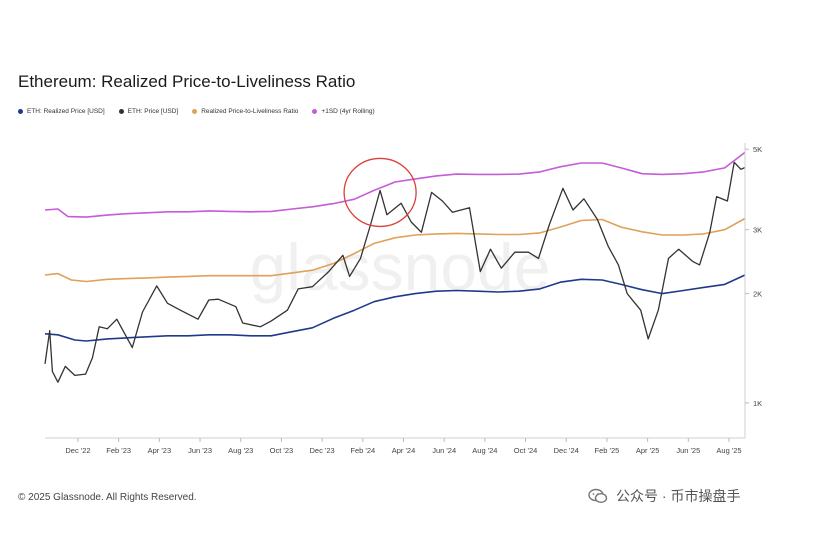  Describe the element at coordinates (200, 450) in the screenshot. I see `x-tick-label: Jun '23` at that location.